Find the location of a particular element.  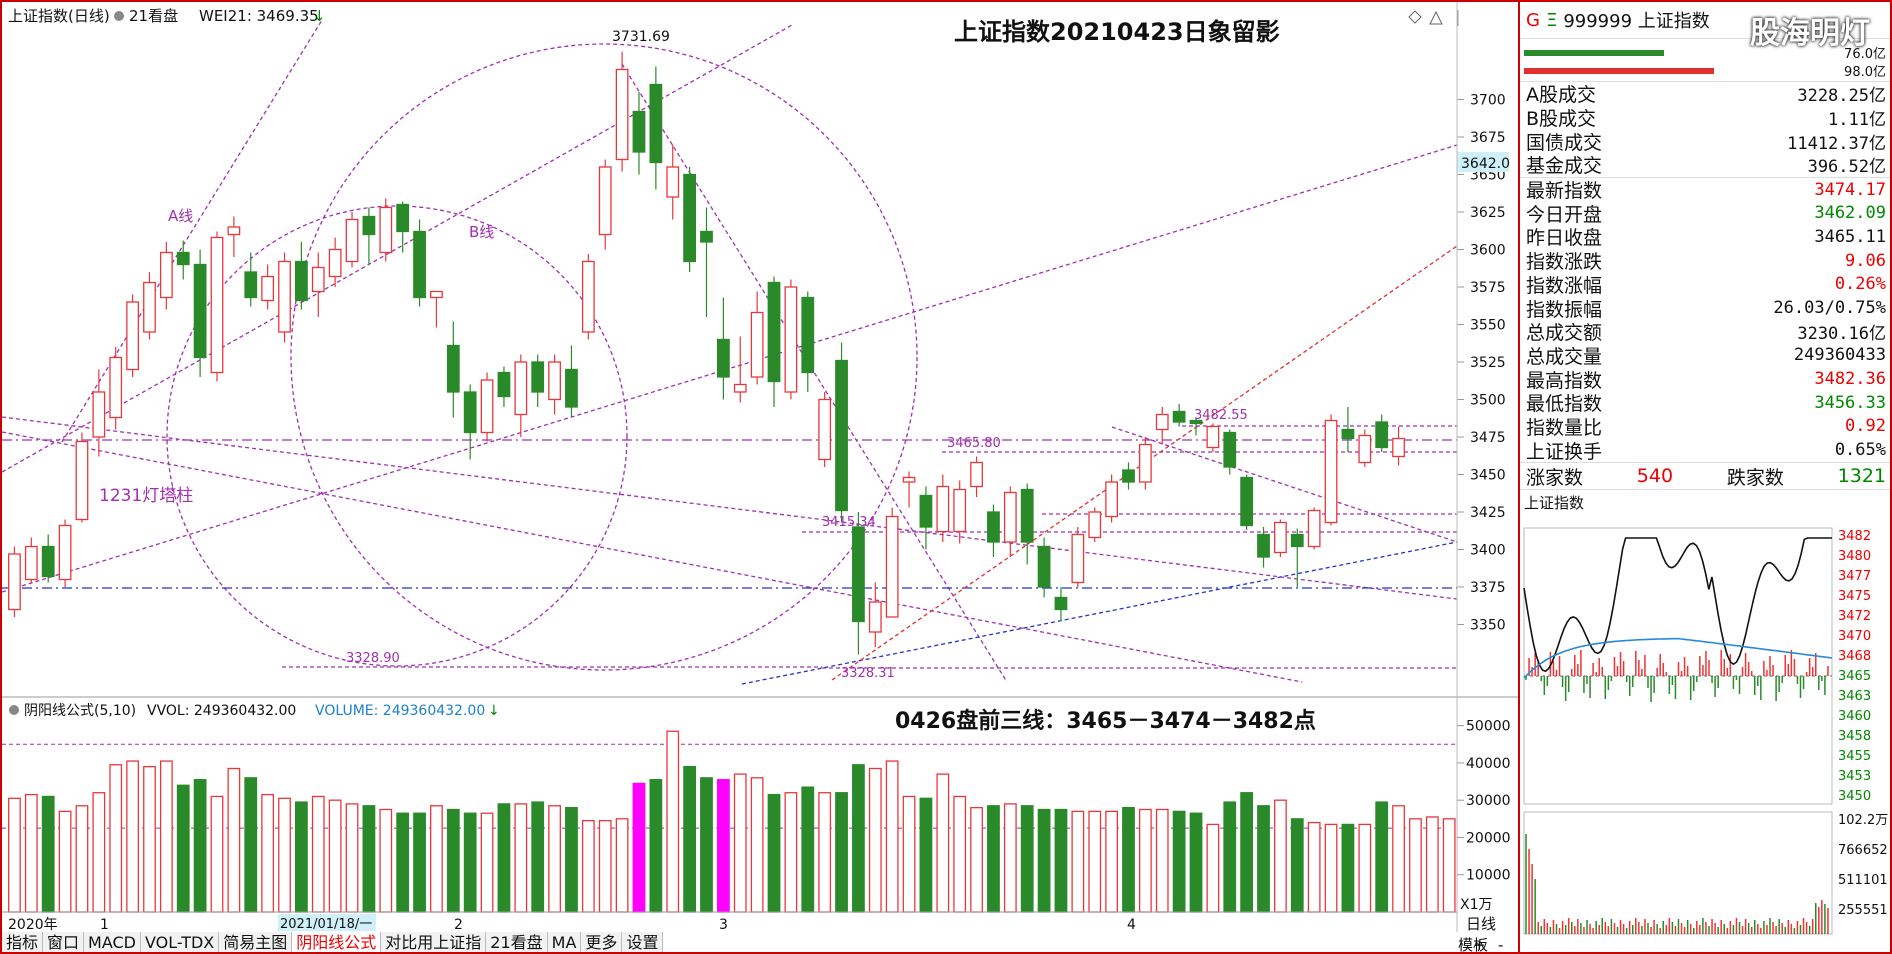

diamond-icon is located at coordinates (1415, 17).